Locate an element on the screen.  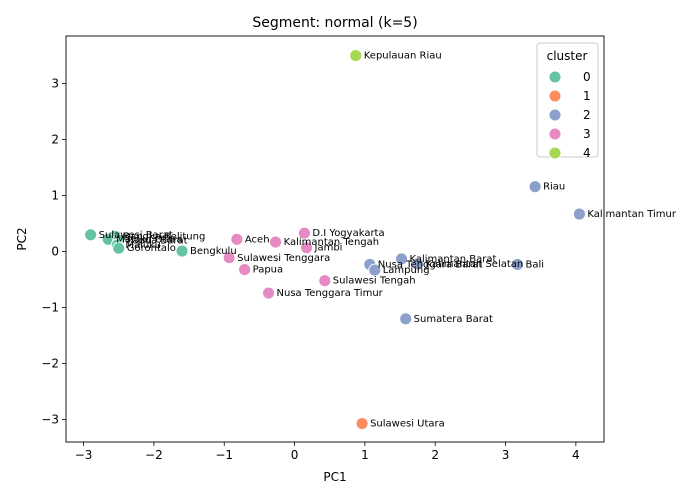
data-point-kepulauan-riau is located at coordinates (356, 56).